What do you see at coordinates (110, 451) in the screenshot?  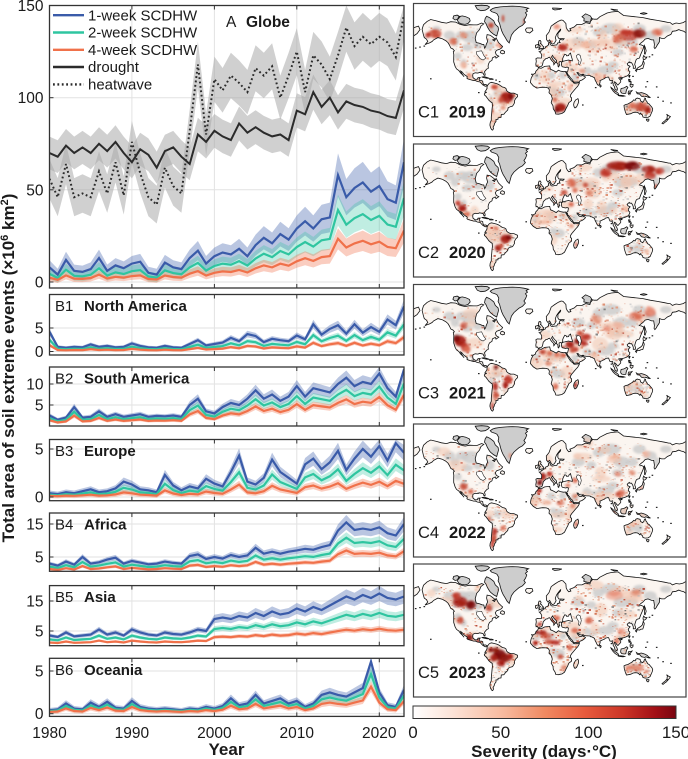 I see `svg-text: Europe` at bounding box center [110, 451].